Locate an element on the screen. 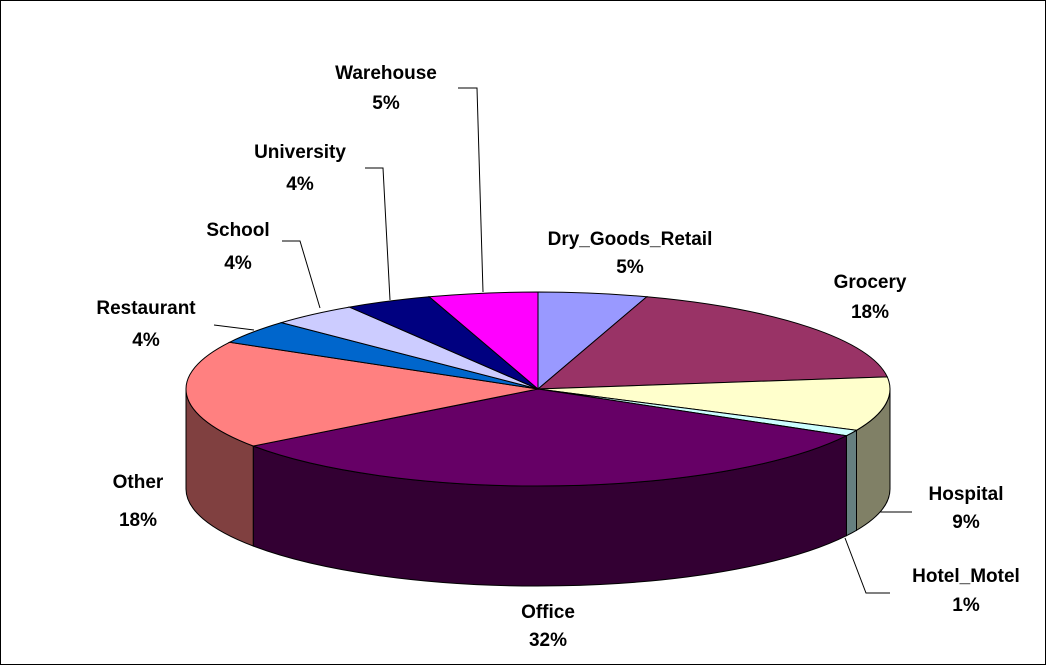 The width and height of the screenshot is (1047, 666). category-label: Office is located at coordinates (548, 612).